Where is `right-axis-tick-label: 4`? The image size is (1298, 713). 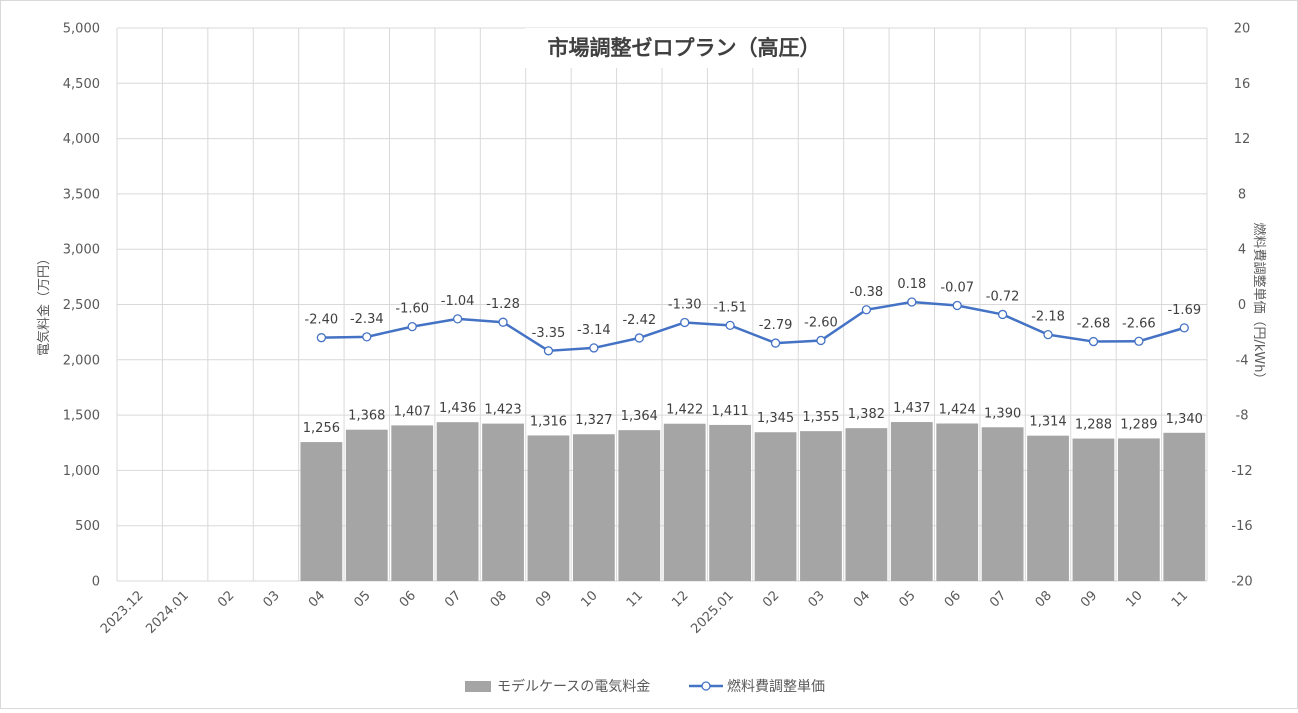 right-axis-tick-label: 4 is located at coordinates (1242, 250).